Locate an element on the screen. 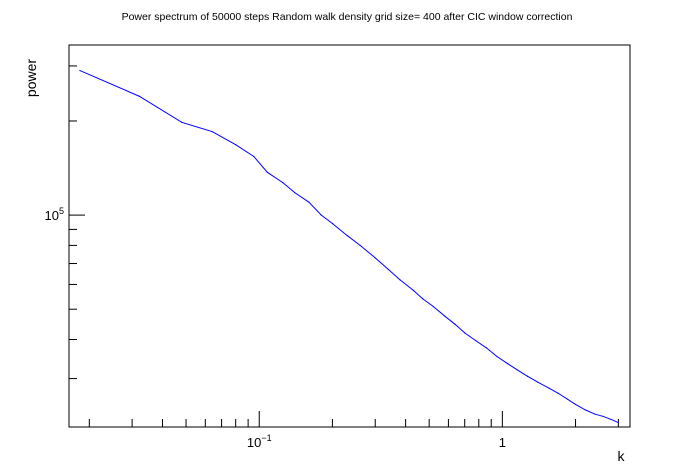 This screenshot has width=698, height=475. y-axis-label: power is located at coordinates (31, 78).